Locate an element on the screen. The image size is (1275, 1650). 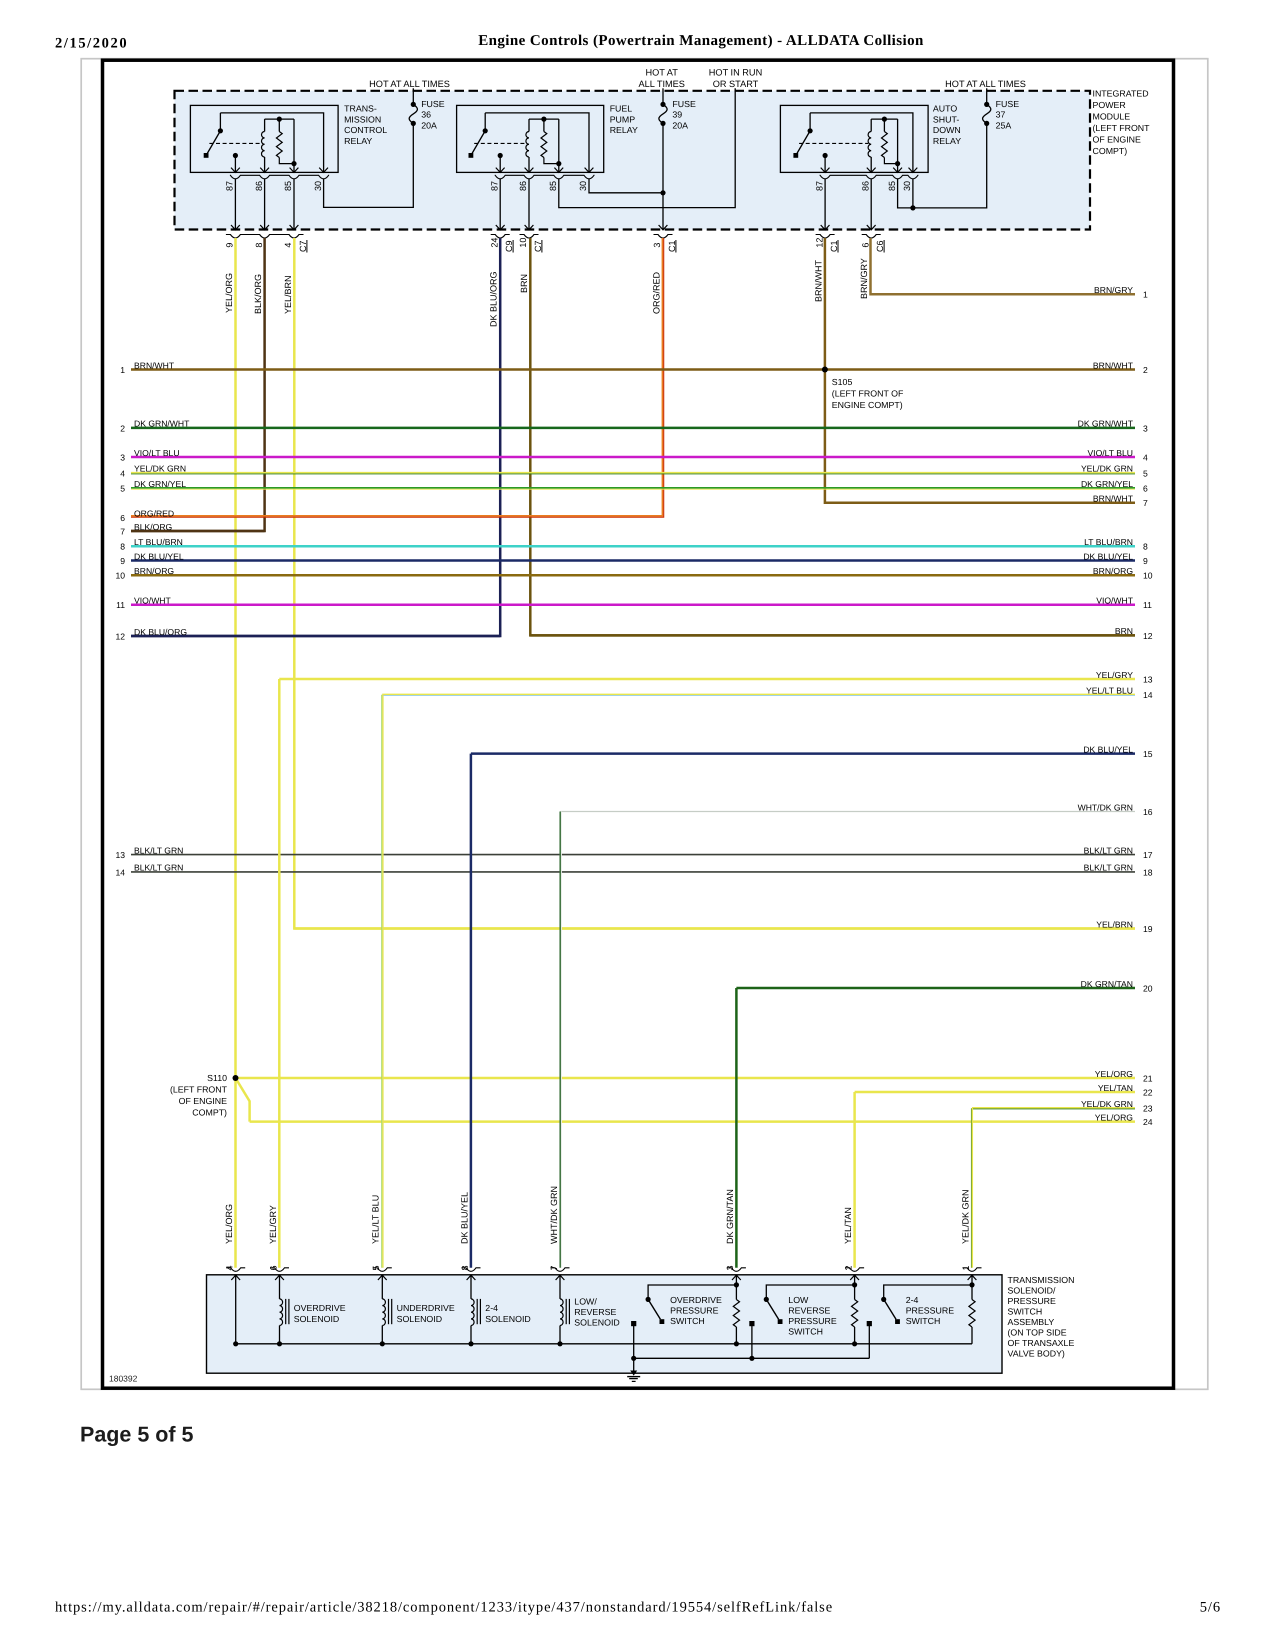
svg-text: 10 is located at coordinates (1148, 576).